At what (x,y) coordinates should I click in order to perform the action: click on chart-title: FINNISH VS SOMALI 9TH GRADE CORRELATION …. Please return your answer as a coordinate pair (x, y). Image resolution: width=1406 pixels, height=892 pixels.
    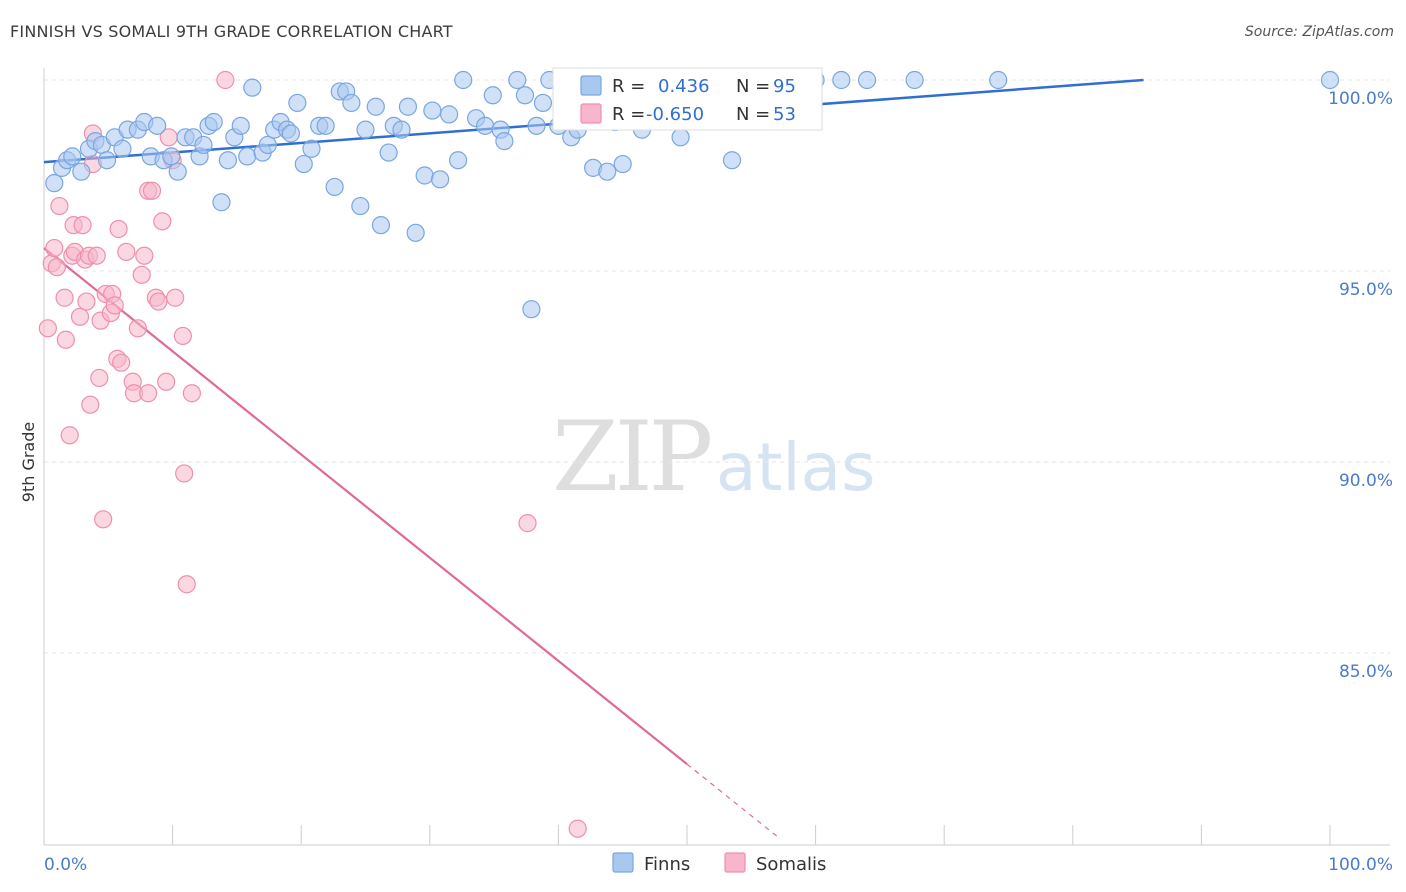
    Looking at the image, I should click on (231, 31).